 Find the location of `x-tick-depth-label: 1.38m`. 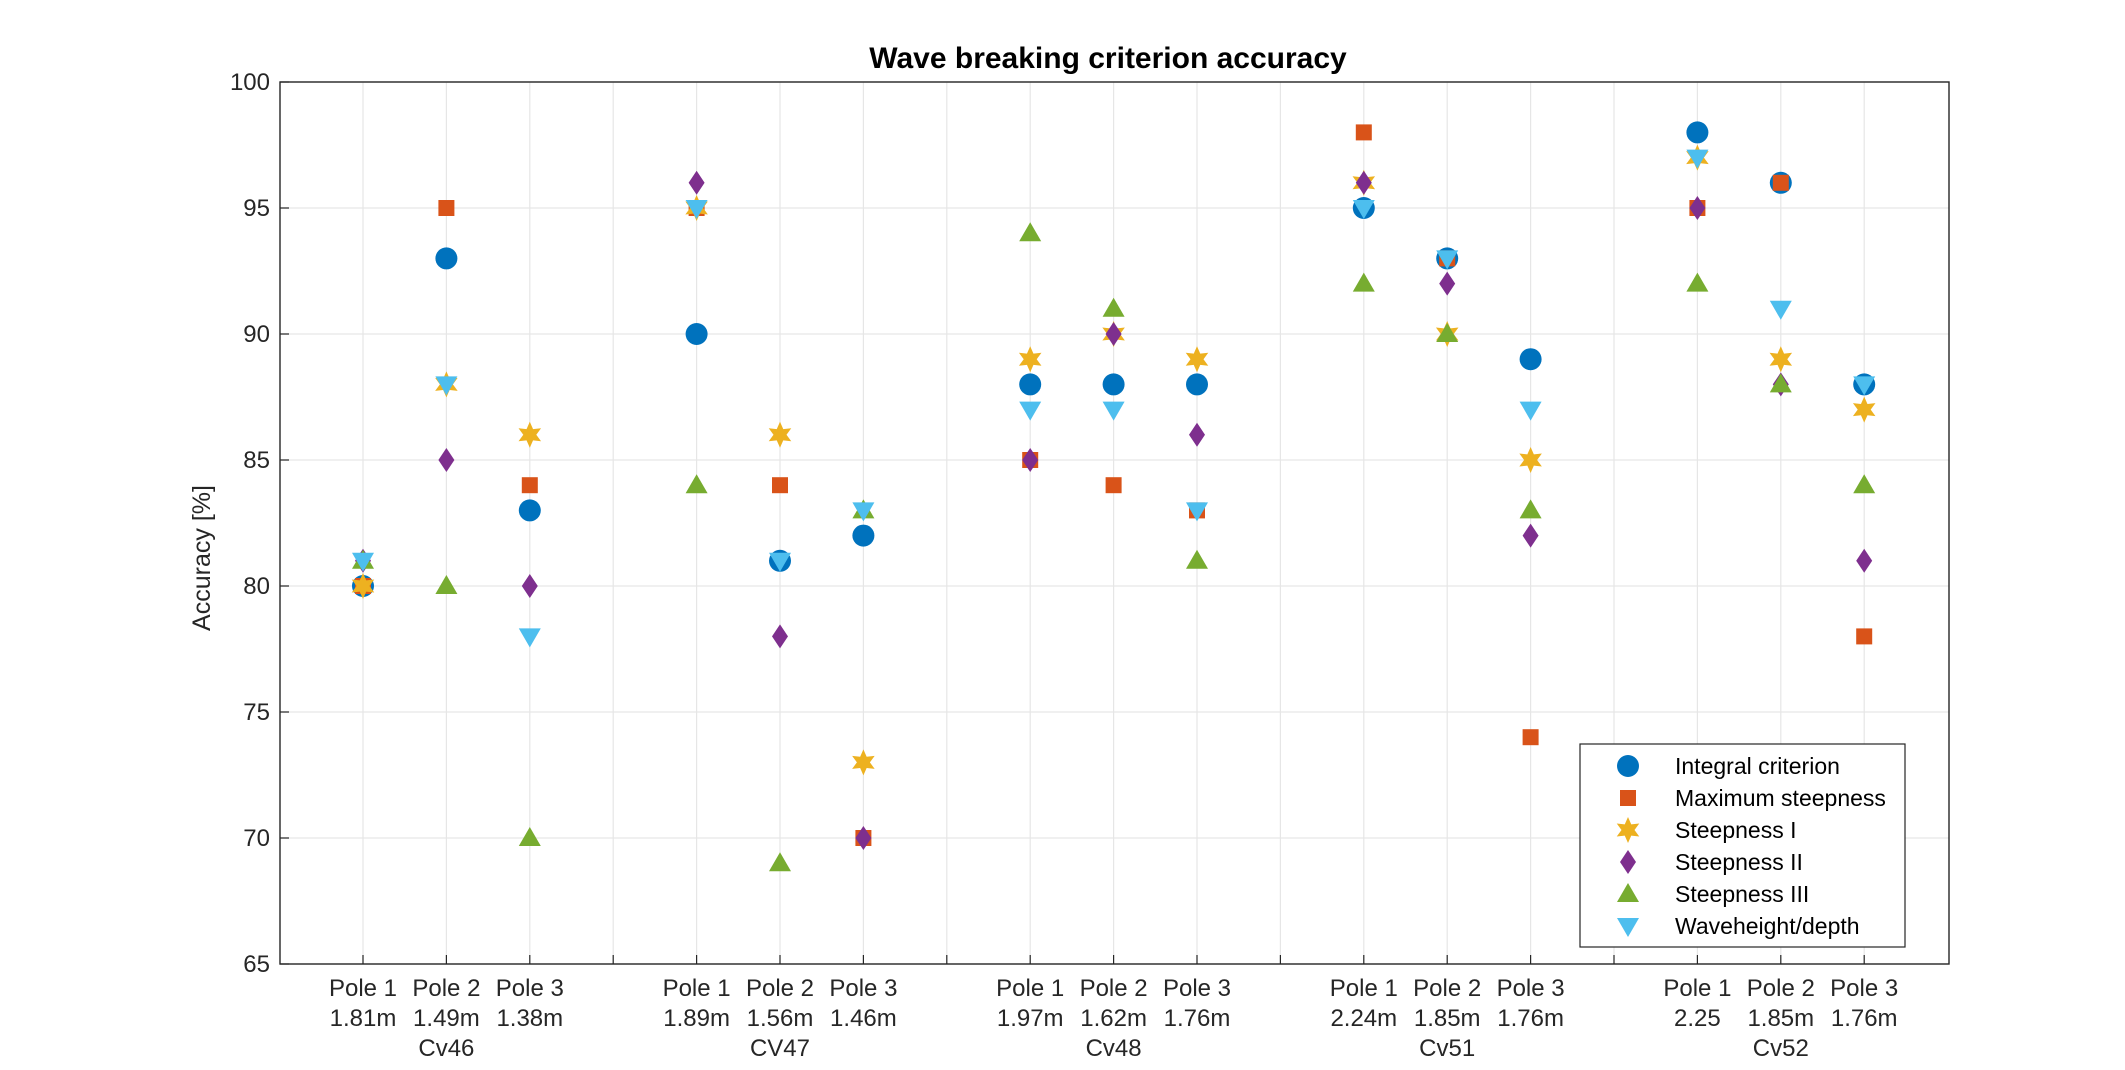

x-tick-depth-label: 1.38m is located at coordinates (529, 1018).